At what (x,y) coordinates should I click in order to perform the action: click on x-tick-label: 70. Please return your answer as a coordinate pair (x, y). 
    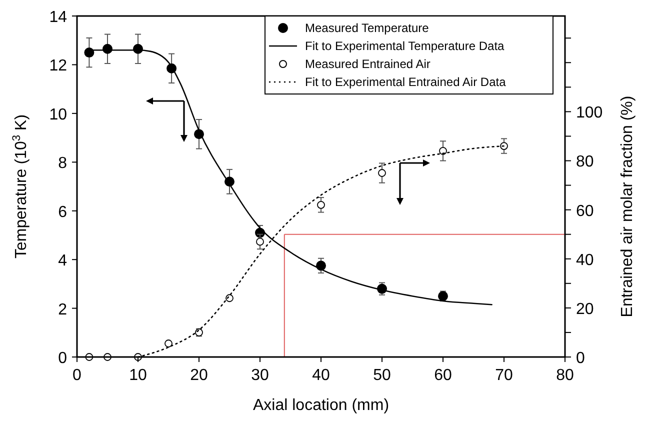
    Looking at the image, I should click on (504, 375).